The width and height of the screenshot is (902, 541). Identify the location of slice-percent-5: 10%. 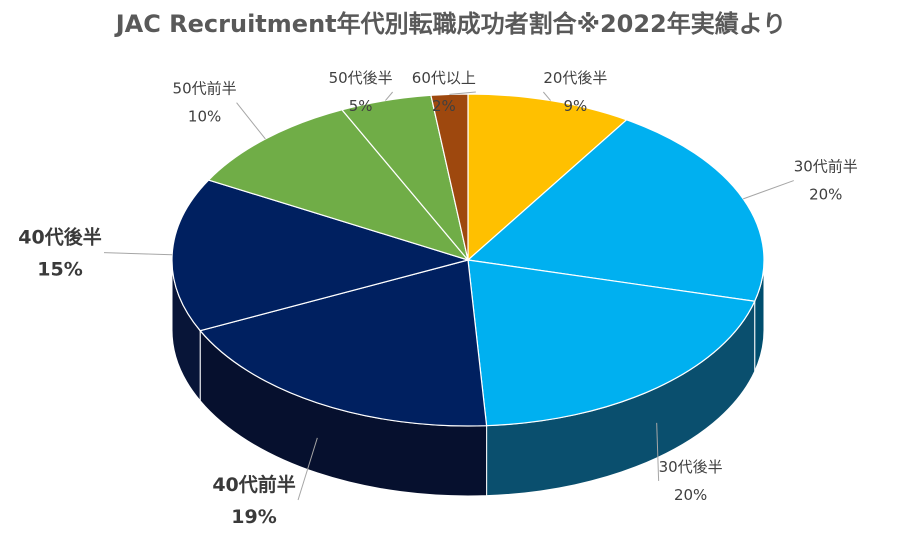
(204, 117).